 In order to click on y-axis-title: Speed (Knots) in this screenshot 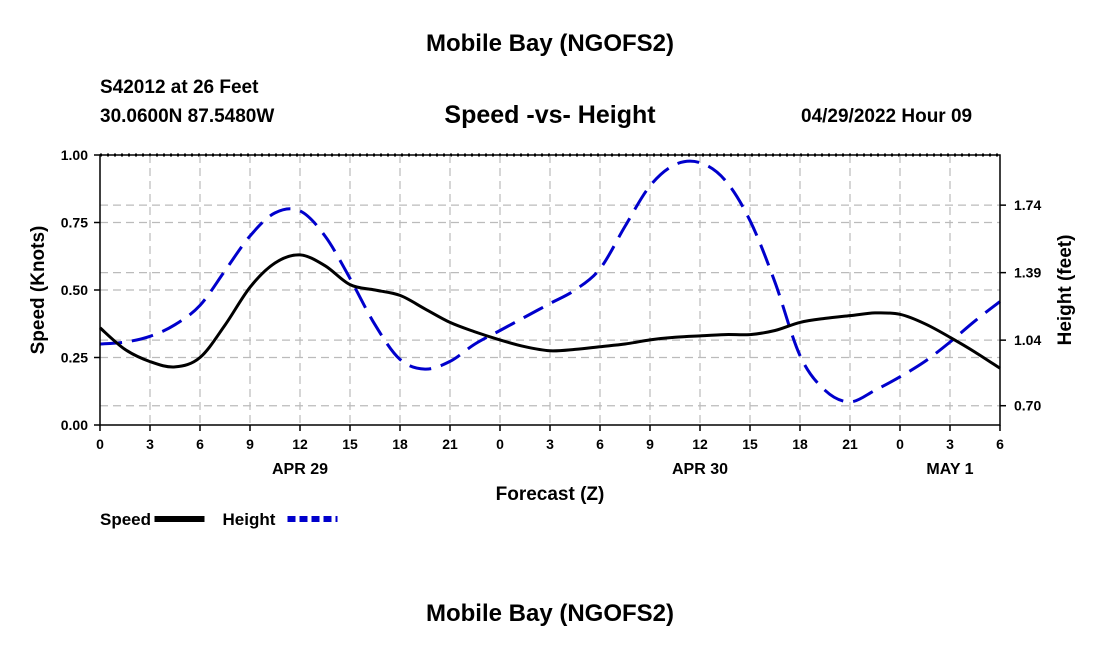, I will do `click(38, 290)`.